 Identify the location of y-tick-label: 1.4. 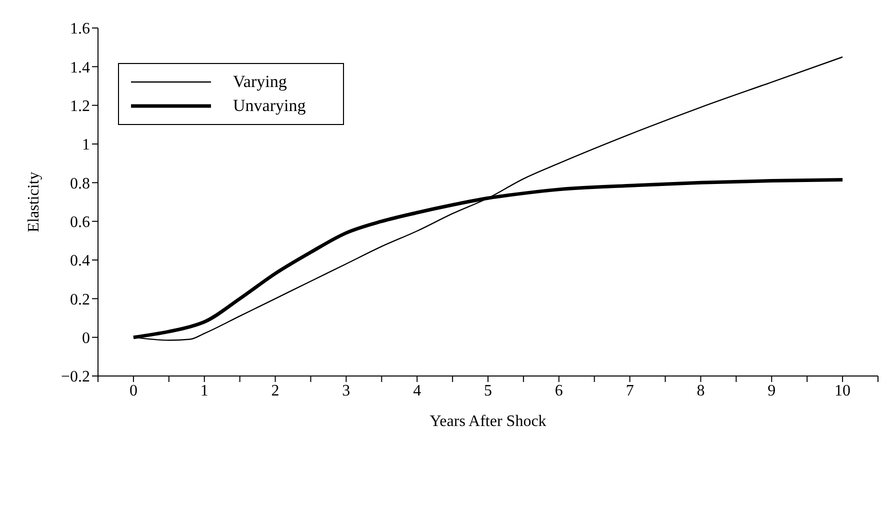
(80, 67).